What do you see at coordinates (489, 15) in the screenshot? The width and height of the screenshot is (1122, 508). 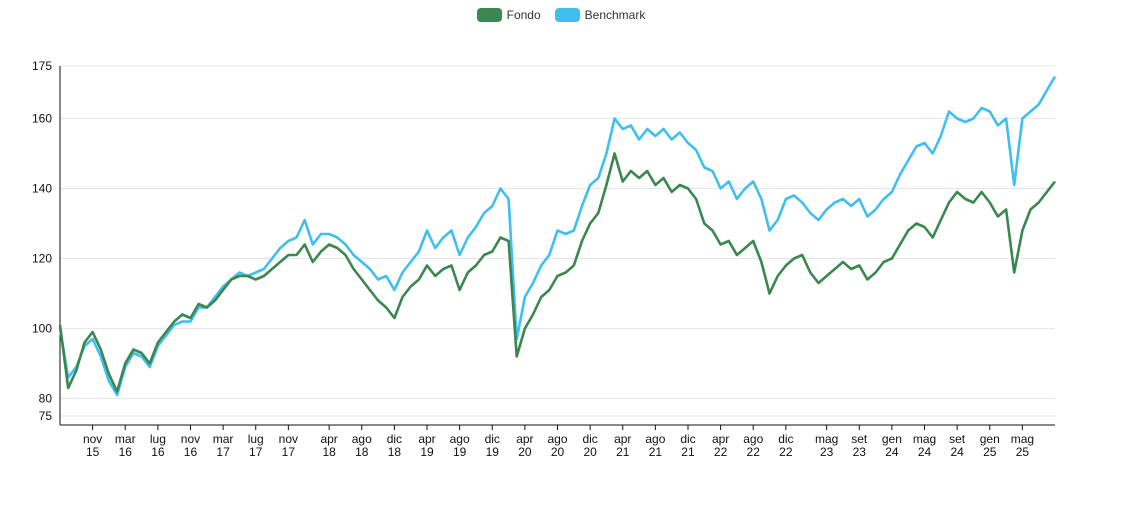 I see `legend-swatch-fondo` at bounding box center [489, 15].